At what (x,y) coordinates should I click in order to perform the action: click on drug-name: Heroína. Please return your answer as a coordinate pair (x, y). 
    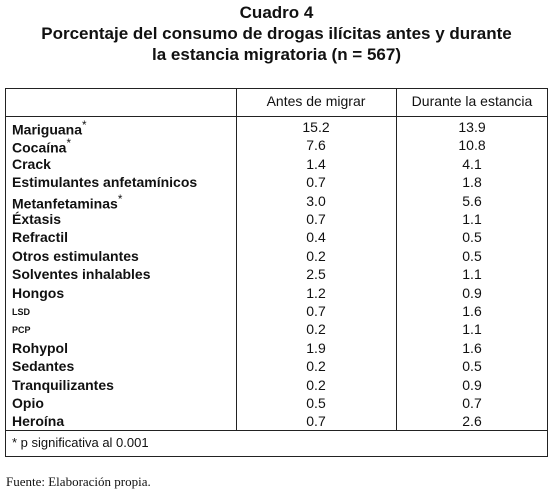
    Looking at the image, I should click on (38, 421).